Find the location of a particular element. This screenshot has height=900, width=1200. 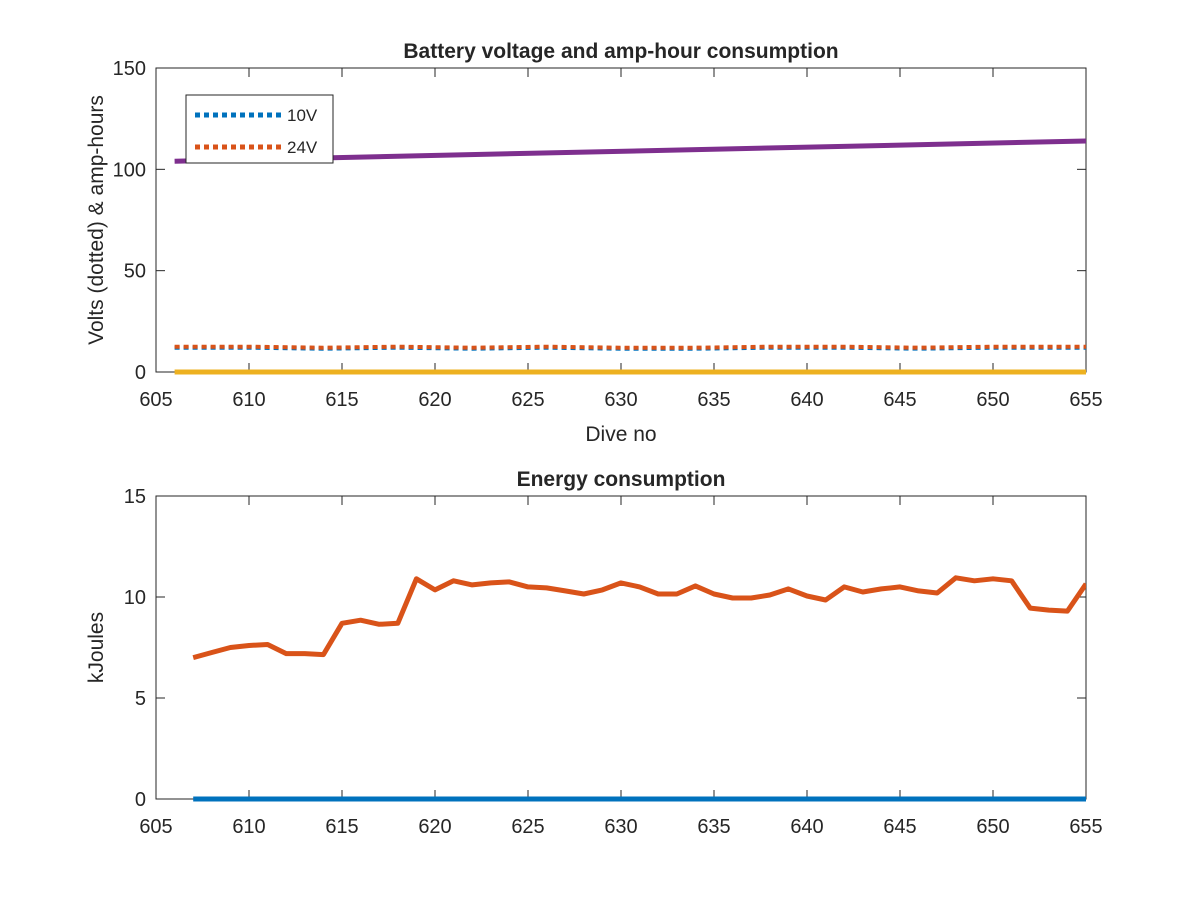

y-tick-label: 15 is located at coordinates (135, 497).